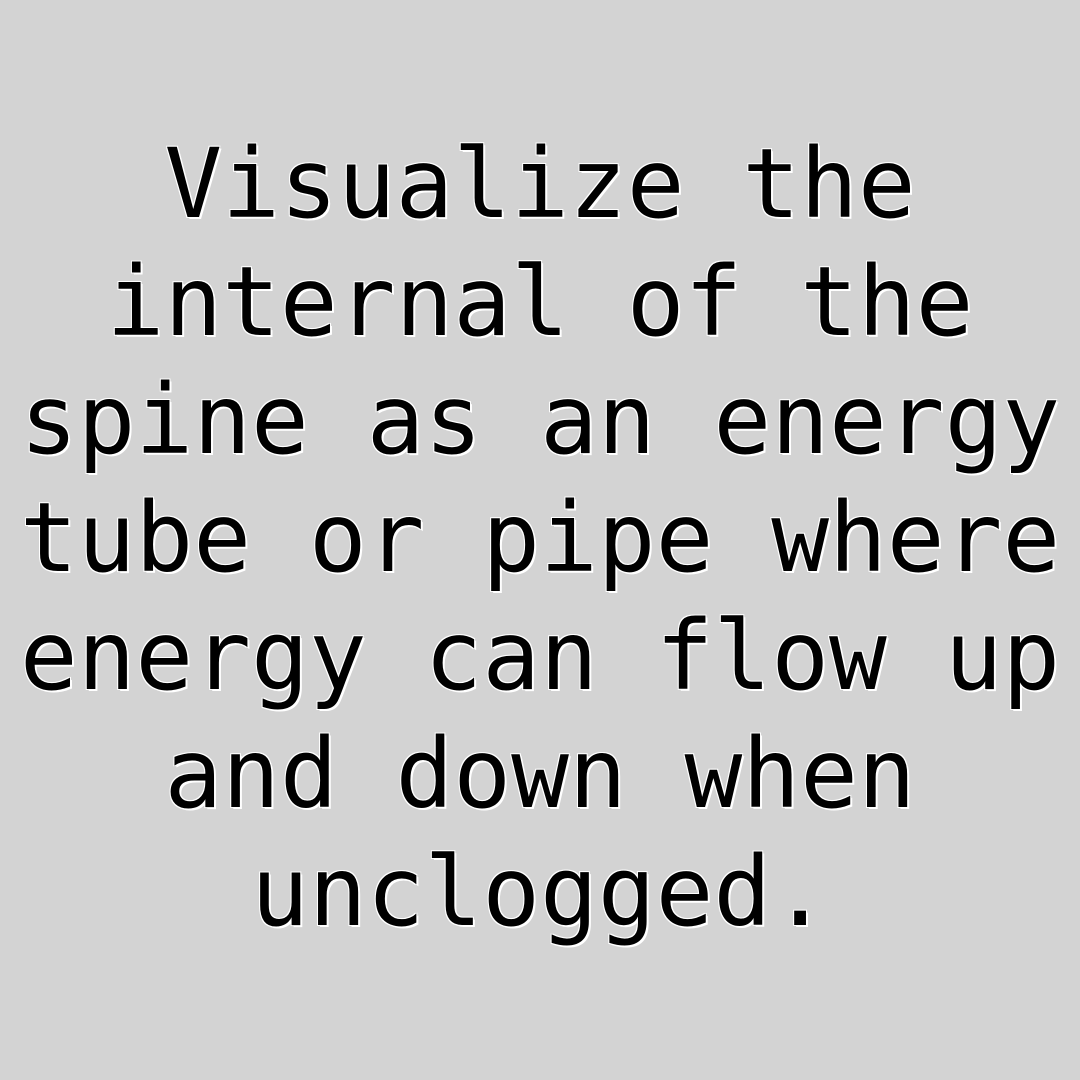 This screenshot has width=1080, height=1080. I want to click on quote-line-1: Visualize the, so click(540, 184).